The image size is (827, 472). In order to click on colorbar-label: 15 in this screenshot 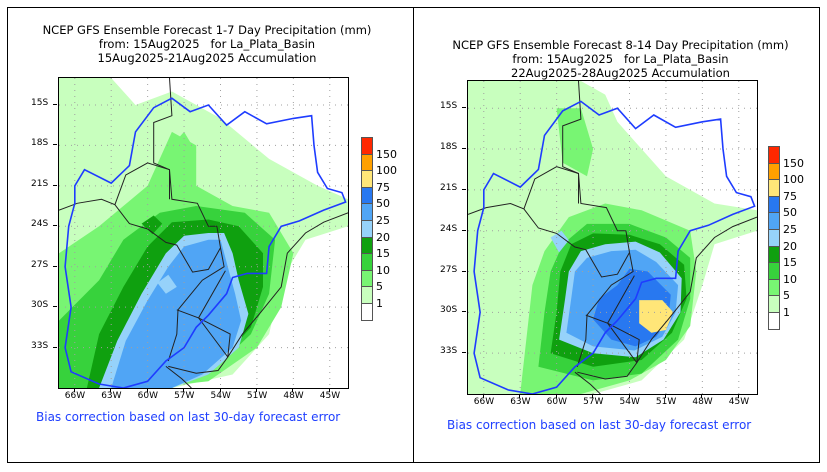, I will do `click(790, 263)`.